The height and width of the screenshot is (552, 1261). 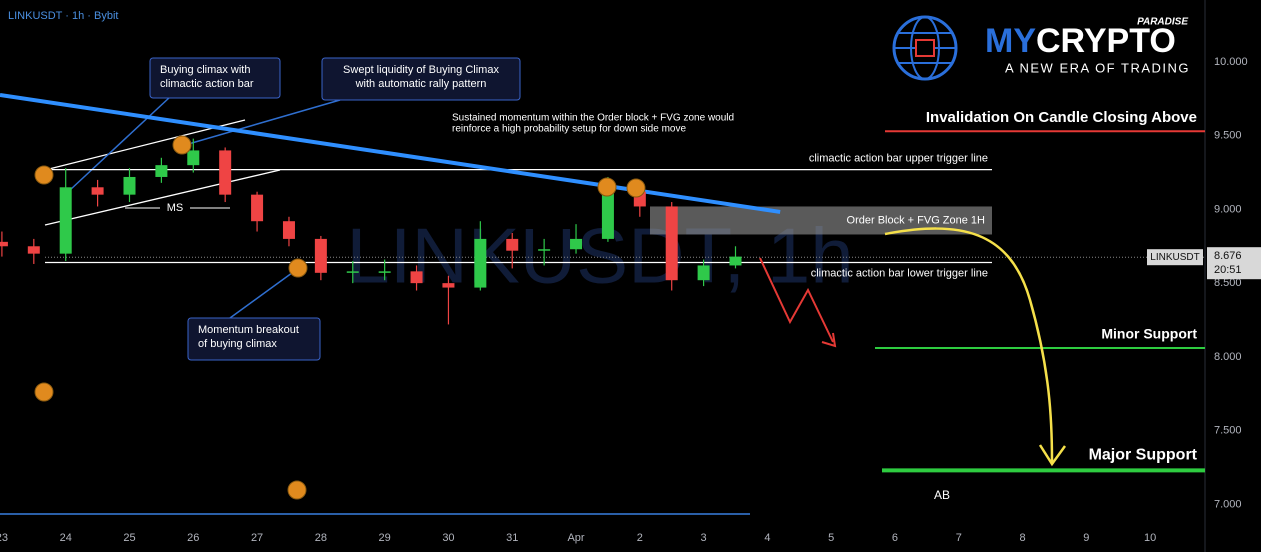 I want to click on x-tick-label: Apr, so click(x=575, y=538).